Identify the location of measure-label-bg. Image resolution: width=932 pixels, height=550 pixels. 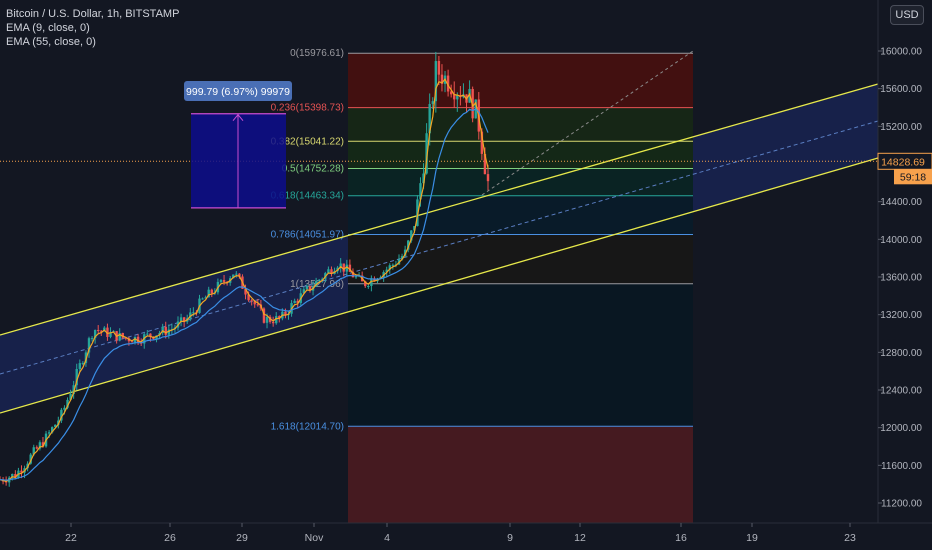
(238, 91).